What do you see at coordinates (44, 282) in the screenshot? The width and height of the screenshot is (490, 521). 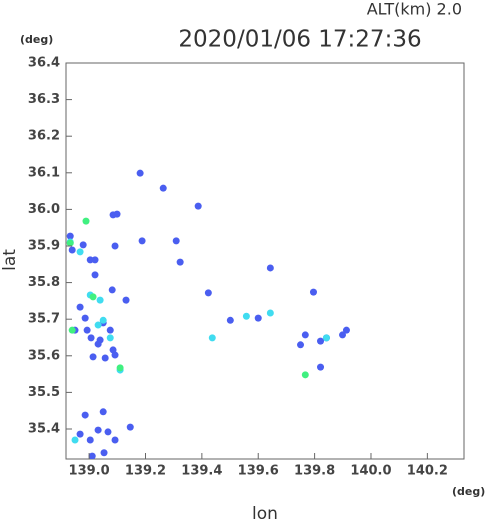 I see `y-tick-label: 35.8` at bounding box center [44, 282].